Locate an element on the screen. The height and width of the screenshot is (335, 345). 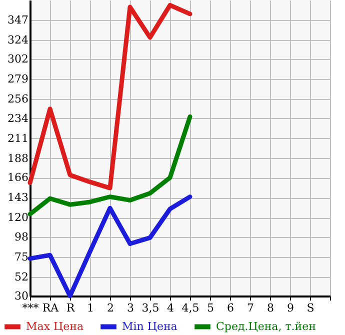
y-tick-label: 166 is located at coordinates (18, 177).